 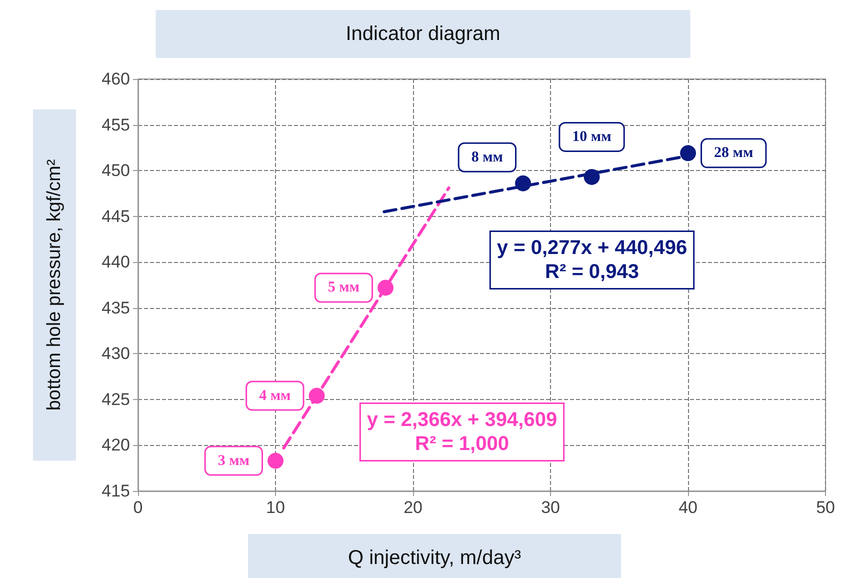 What do you see at coordinates (275, 507) in the screenshot?
I see `x-tick-label: 10` at bounding box center [275, 507].